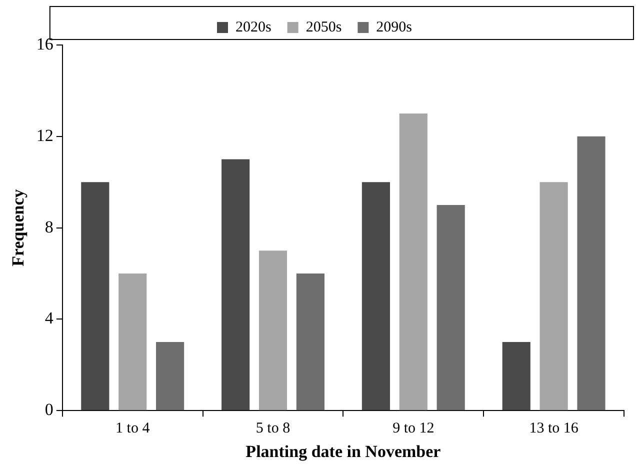 This screenshot has width=638, height=467. I want to click on y-tick-label: 0, so click(49, 410).